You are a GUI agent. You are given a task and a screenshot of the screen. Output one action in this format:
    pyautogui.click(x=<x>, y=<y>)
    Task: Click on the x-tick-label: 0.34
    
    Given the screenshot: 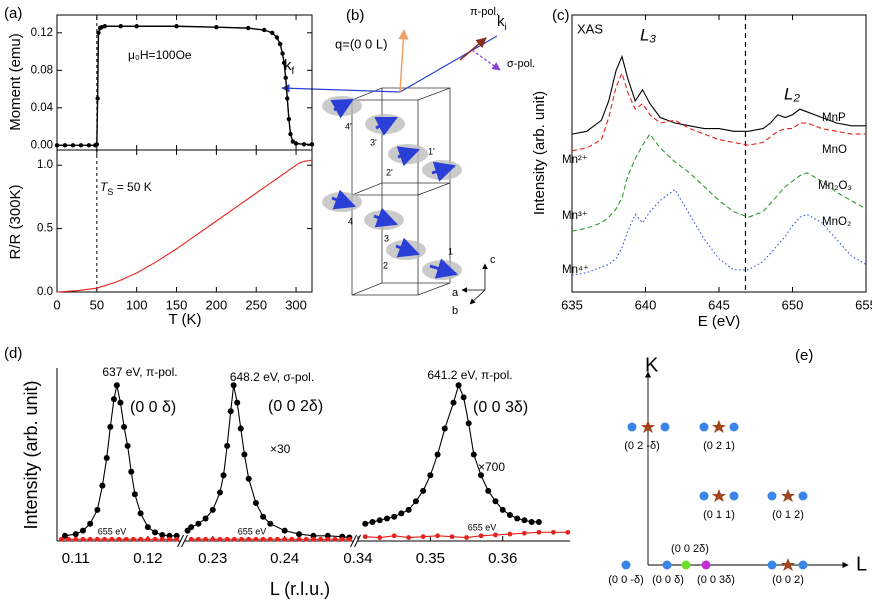 What is the action you would take?
    pyautogui.click(x=357, y=558)
    